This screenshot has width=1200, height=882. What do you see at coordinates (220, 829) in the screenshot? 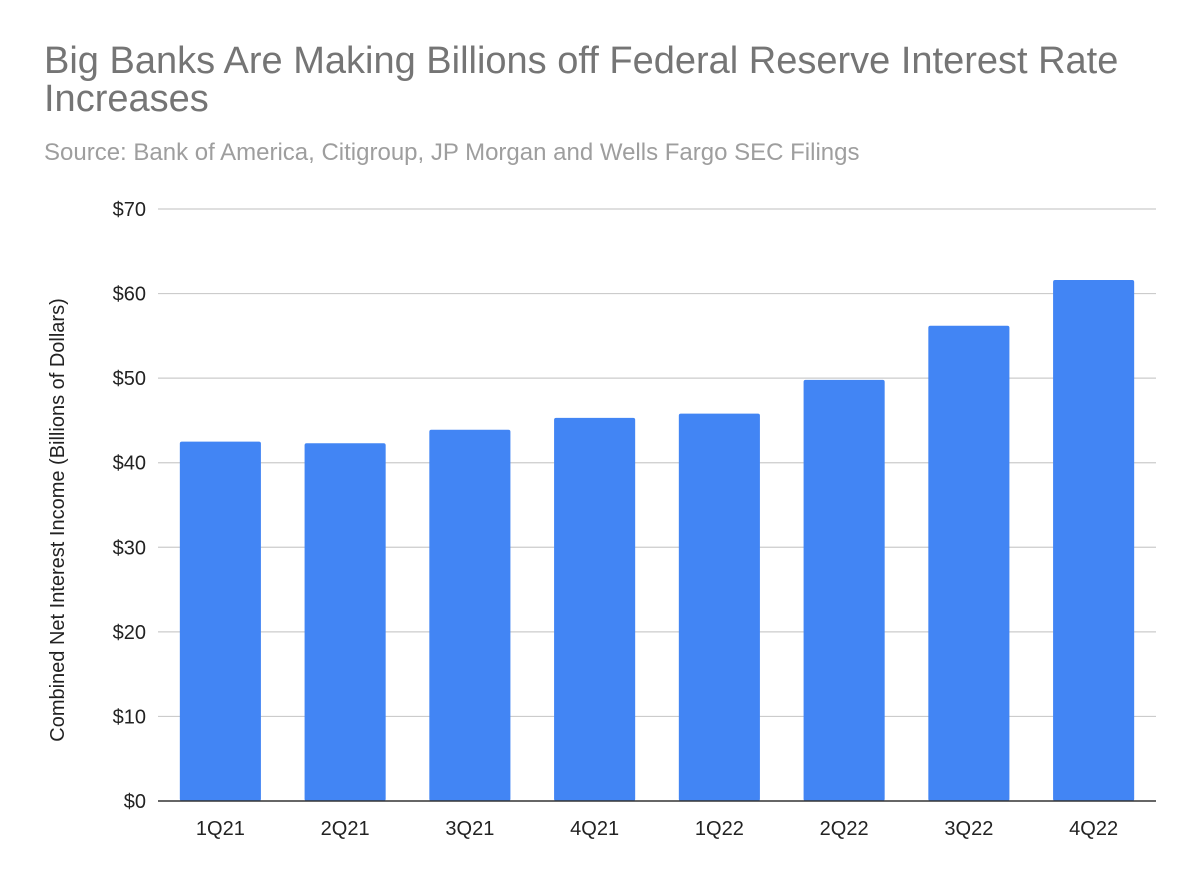
I see `x-tick-label: 1Q21` at bounding box center [220, 829].